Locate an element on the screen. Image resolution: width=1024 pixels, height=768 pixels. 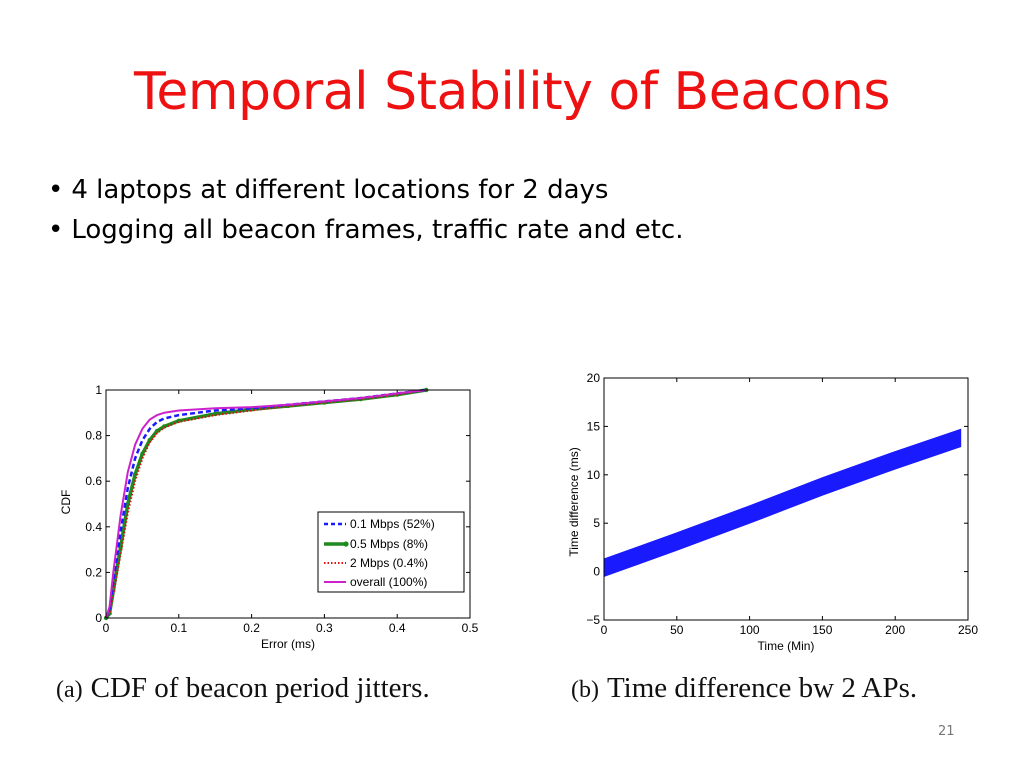
time-difference-band is located at coordinates (782, 503).